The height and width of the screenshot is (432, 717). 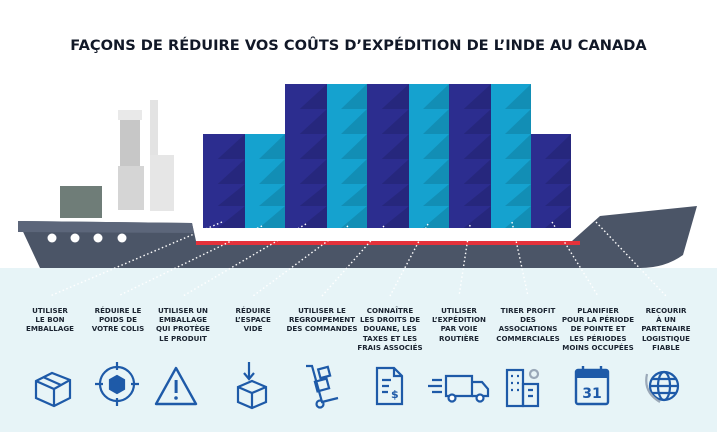 What do you see at coordinates (130, 143) in the screenshot?
I see `chimney-left` at bounding box center [130, 143].